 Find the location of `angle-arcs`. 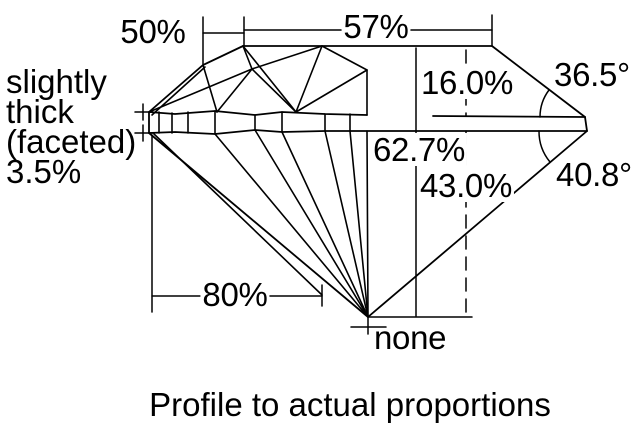

angle-arcs is located at coordinates (544, 126).